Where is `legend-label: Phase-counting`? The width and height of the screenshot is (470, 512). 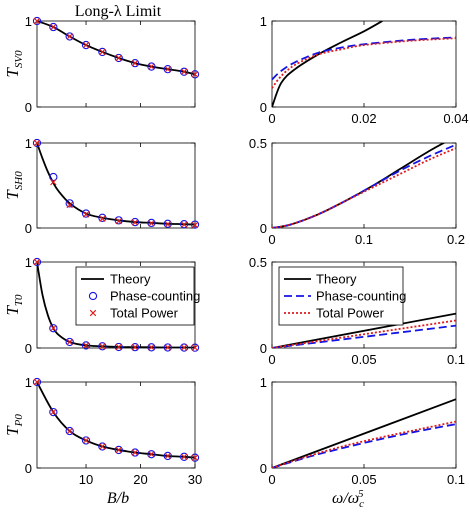
legend-label: Phase-counting is located at coordinates (361, 296).